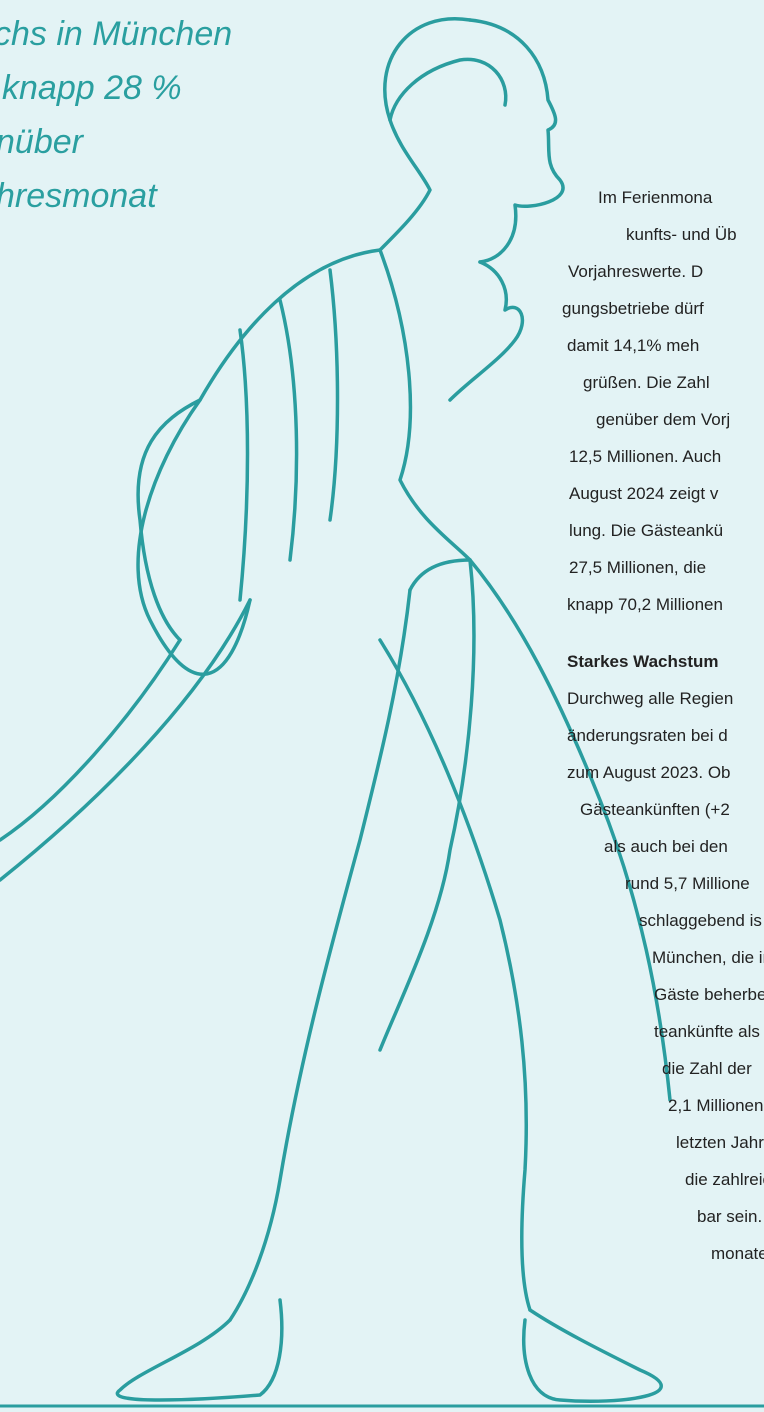 This screenshot has width=764, height=1412. Describe the element at coordinates (646, 382) in the screenshot. I see `body-line: grüßen. Die Zahl` at that location.